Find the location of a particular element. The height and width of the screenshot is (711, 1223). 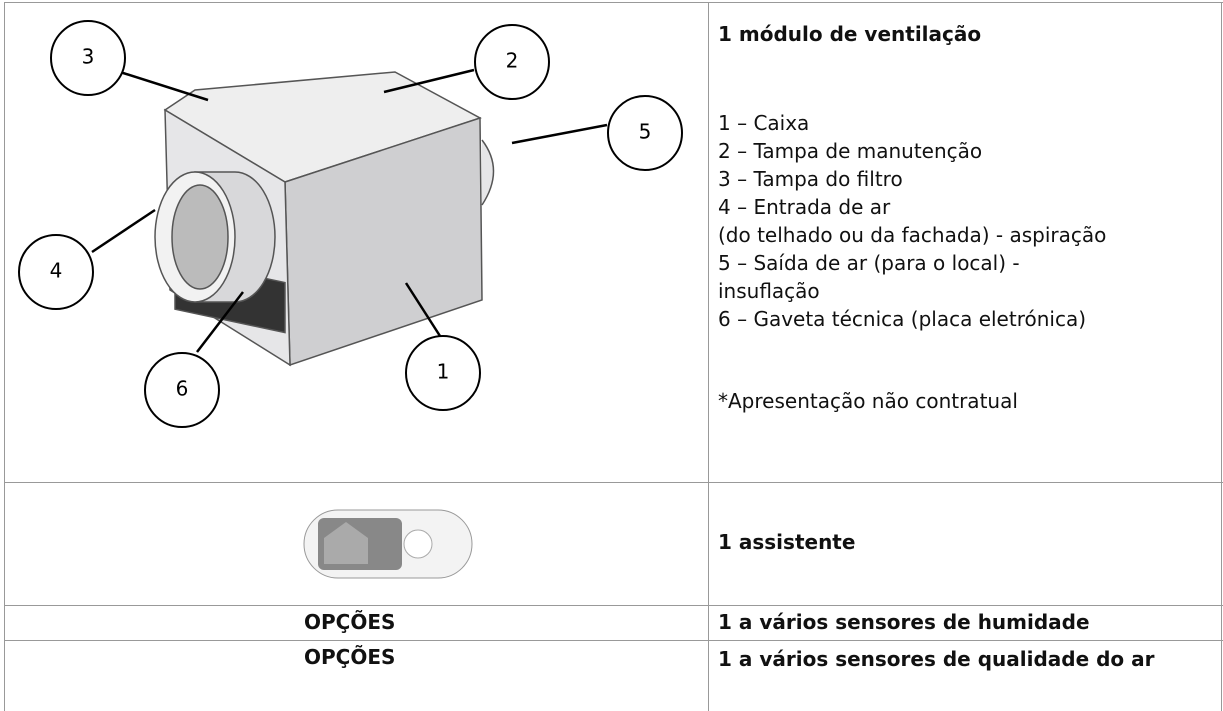

callout-number: 5 is located at coordinates (645, 132).